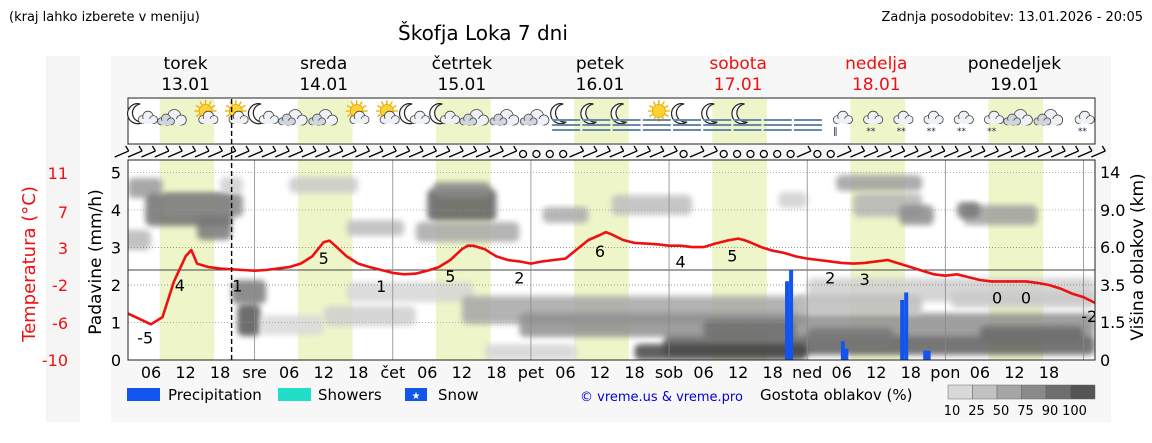 The image size is (1152, 443). What do you see at coordinates (116, 323) in the screenshot?
I see `precip-tick-label: 1` at bounding box center [116, 323].